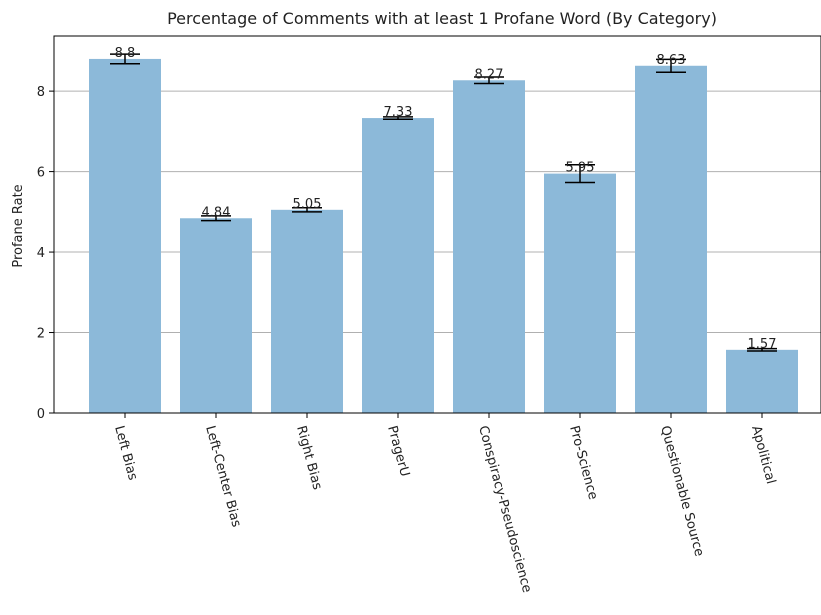  What do you see at coordinates (41, 173) in the screenshot?
I see `y-tick-label: 6` at bounding box center [41, 173].